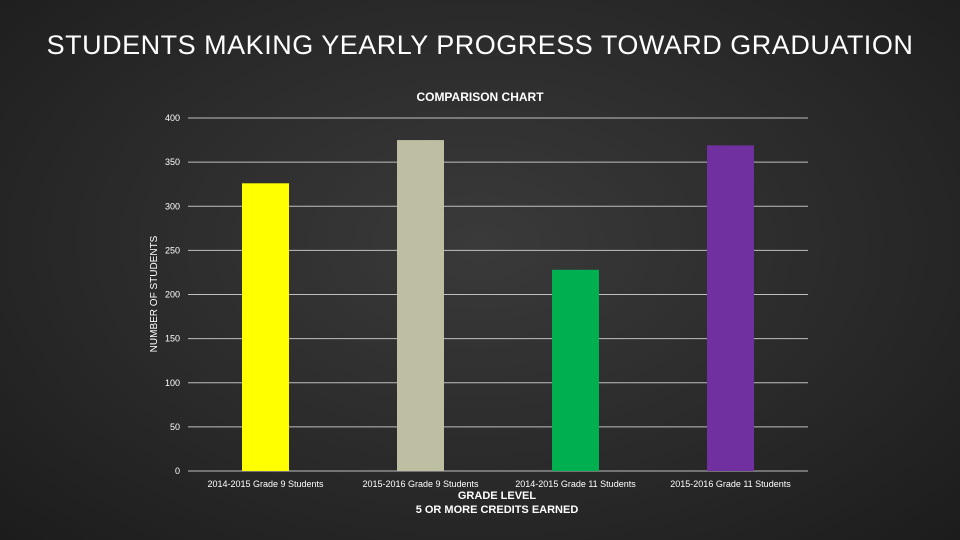 Image resolution: width=960 pixels, height=540 pixels. I want to click on y-tick-label: 300, so click(172, 206).